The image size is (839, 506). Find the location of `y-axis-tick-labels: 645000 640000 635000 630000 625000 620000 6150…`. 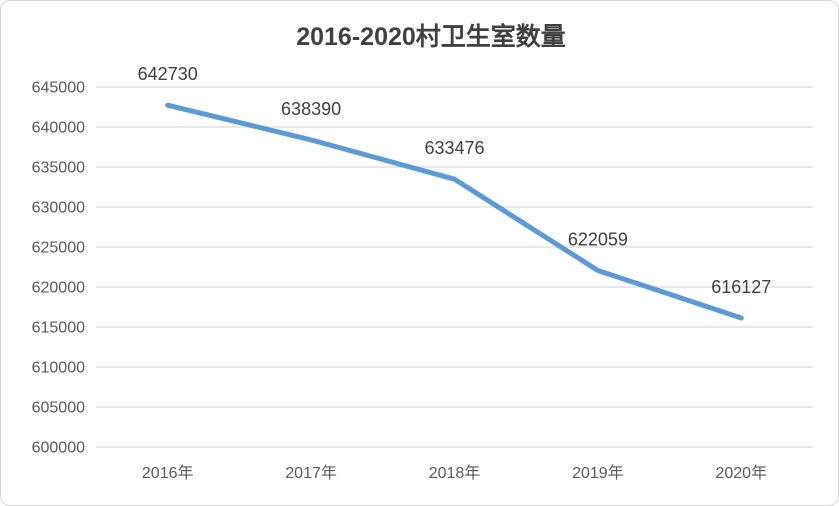

y-axis-tick-labels: 645000 640000 635000 630000 625000 620000 6150… is located at coordinates (58, 268).